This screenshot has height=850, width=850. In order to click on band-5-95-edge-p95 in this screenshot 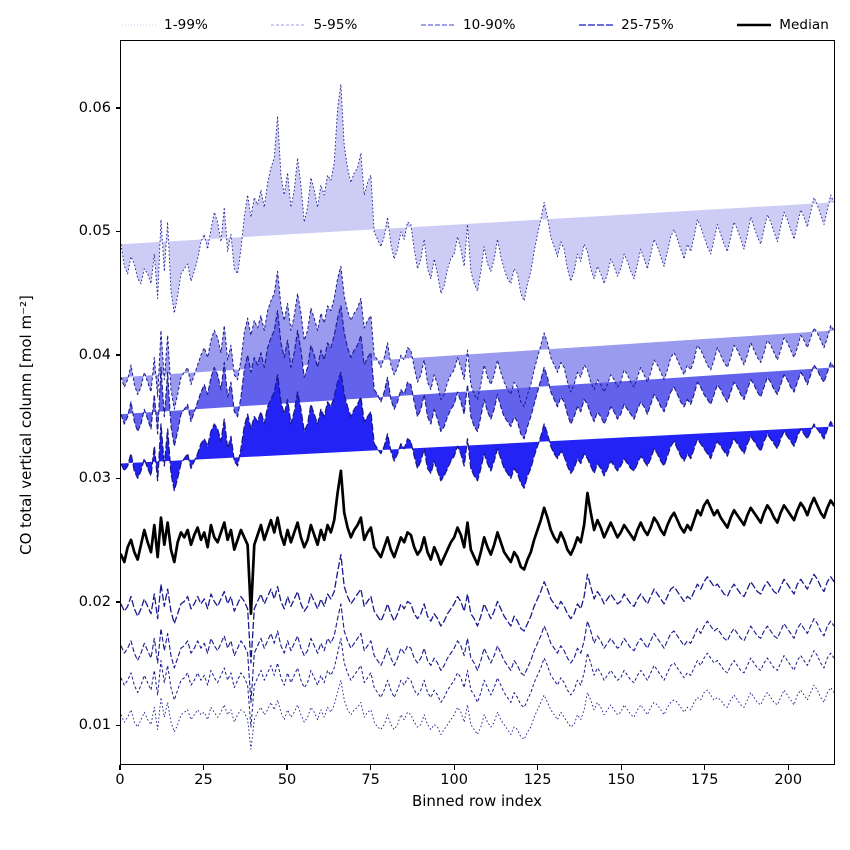, I will do `click(477, 337)`.